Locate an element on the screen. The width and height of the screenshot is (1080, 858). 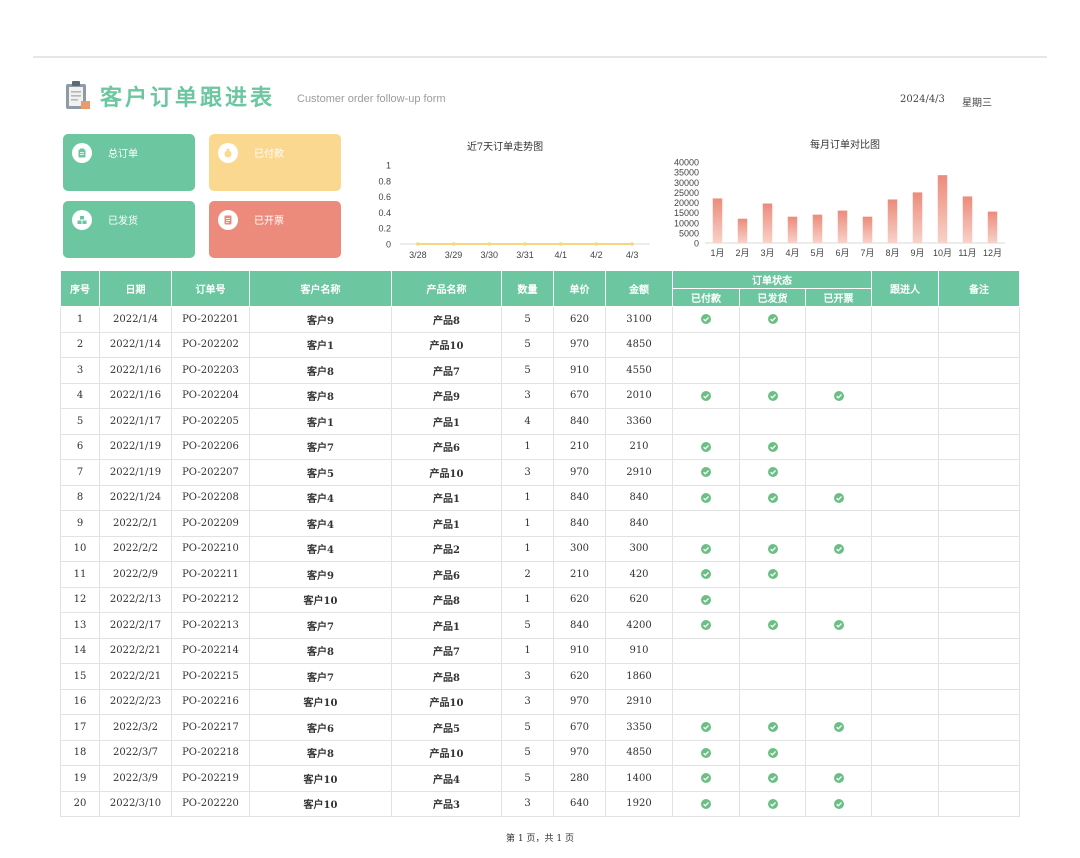
table-row: 11 2022/2/9 PO-202211 客户9 产品6 2 210 420 is located at coordinates (540, 574).